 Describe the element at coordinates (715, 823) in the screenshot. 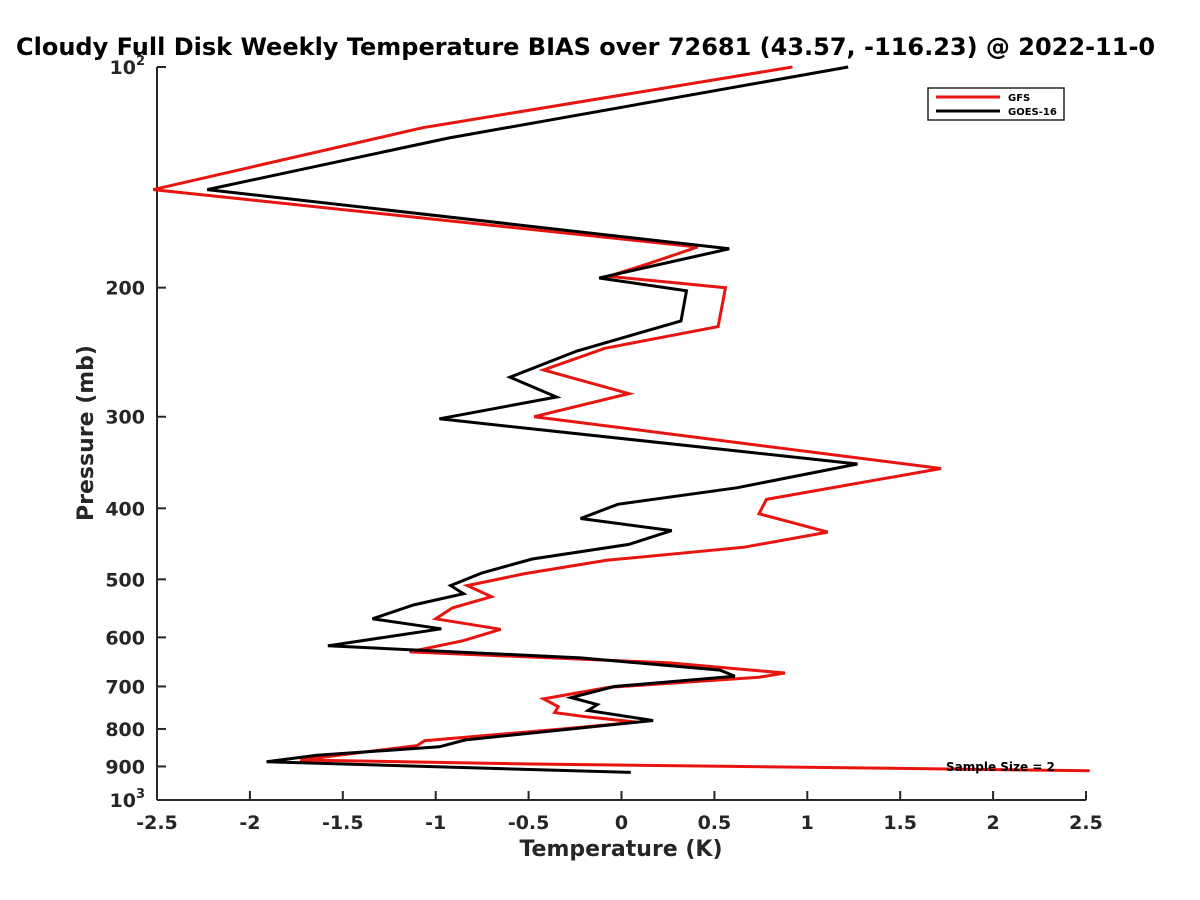

I see `x-tick-label: 0.5` at that location.